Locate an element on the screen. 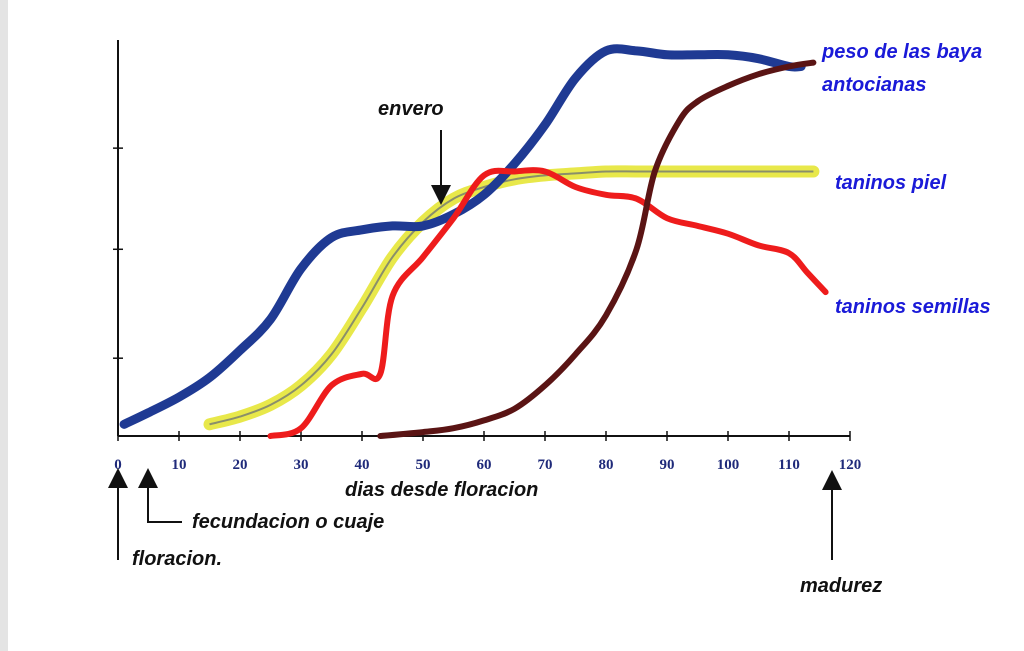 The height and width of the screenshot is (651, 1024). x-tick-label: 40 is located at coordinates (362, 465).